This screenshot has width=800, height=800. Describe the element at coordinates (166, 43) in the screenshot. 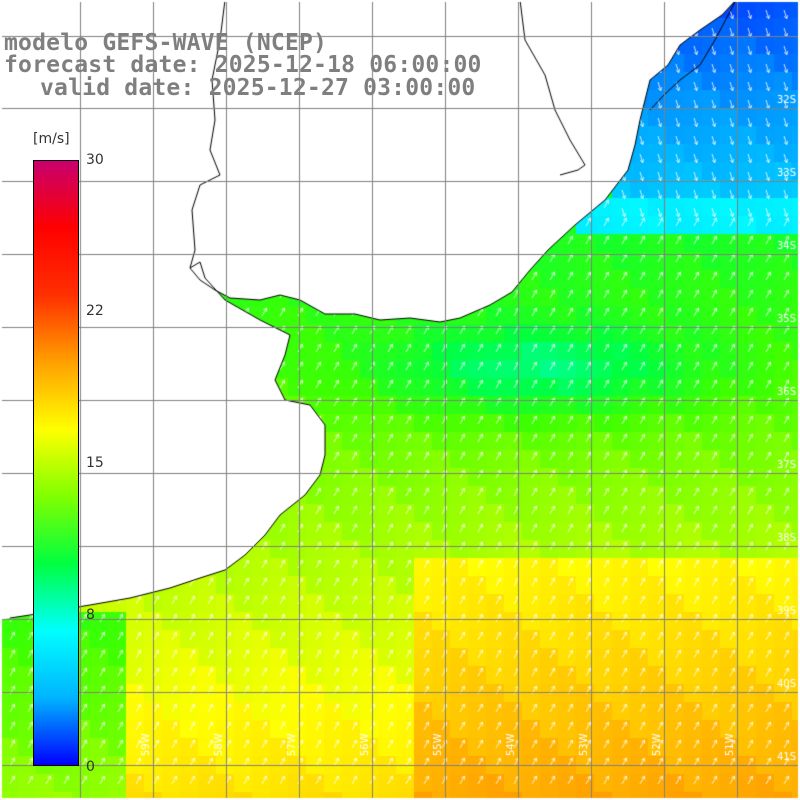

I see `model-title: modelo GEFS-WAVE (NCEP)` at that location.